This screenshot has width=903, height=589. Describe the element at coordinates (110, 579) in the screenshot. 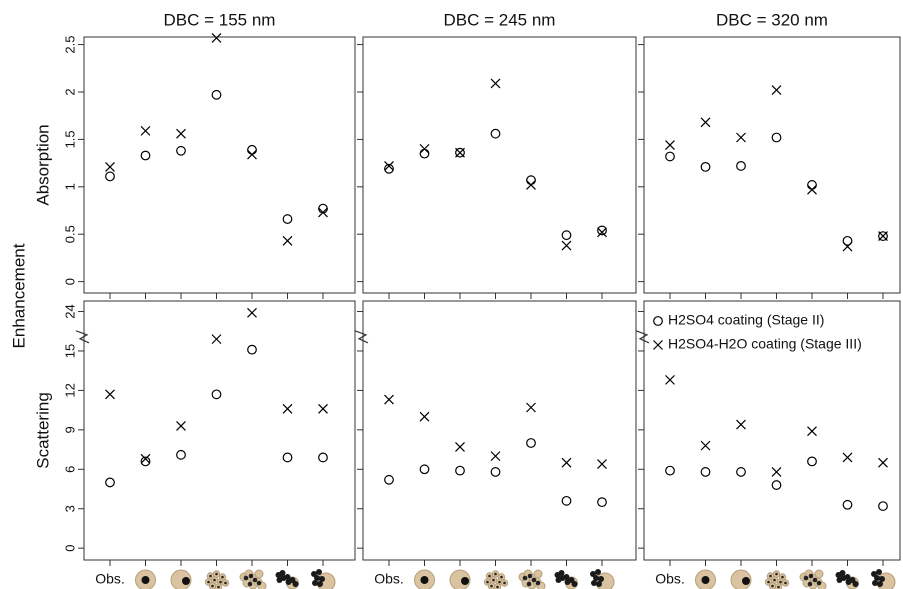

I see `x-tick-label: Obs.` at that location.